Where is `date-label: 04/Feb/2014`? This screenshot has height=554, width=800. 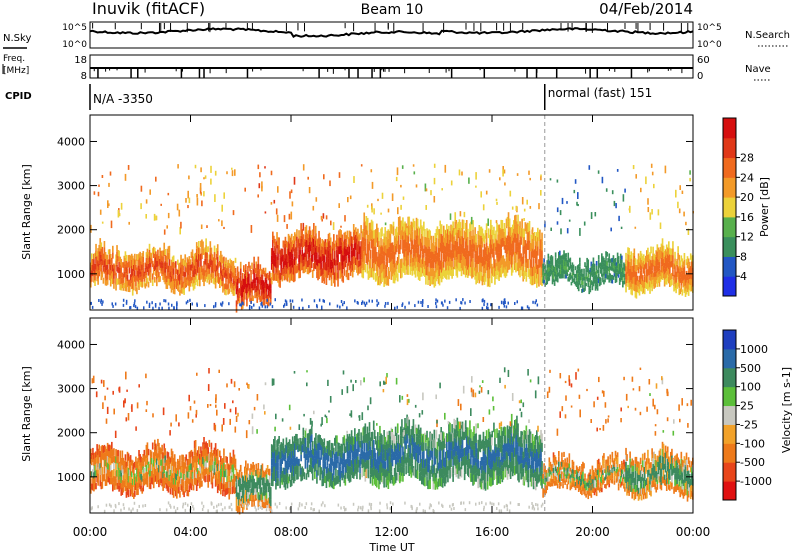
date-label: 04/Feb/2014 is located at coordinates (646, 9).